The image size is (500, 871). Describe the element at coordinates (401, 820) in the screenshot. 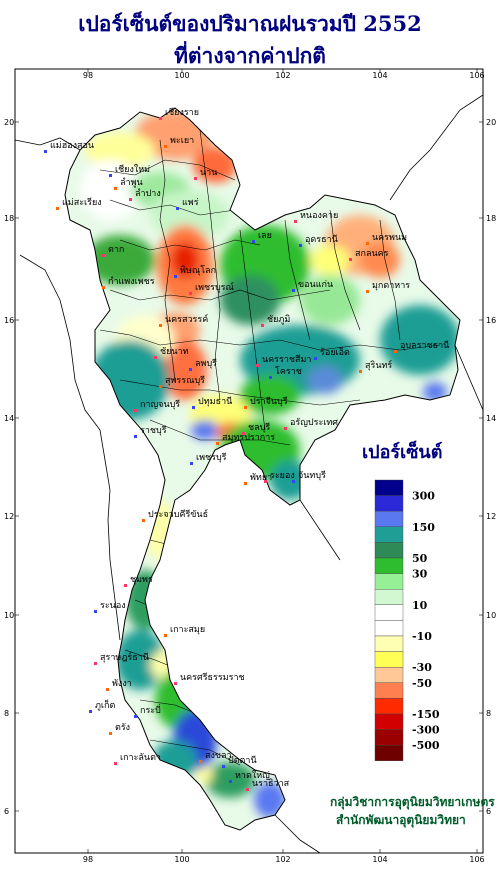

I see `credit-line2: สำนักพัฒนาอุตุนิยมวิทยา` at that location.